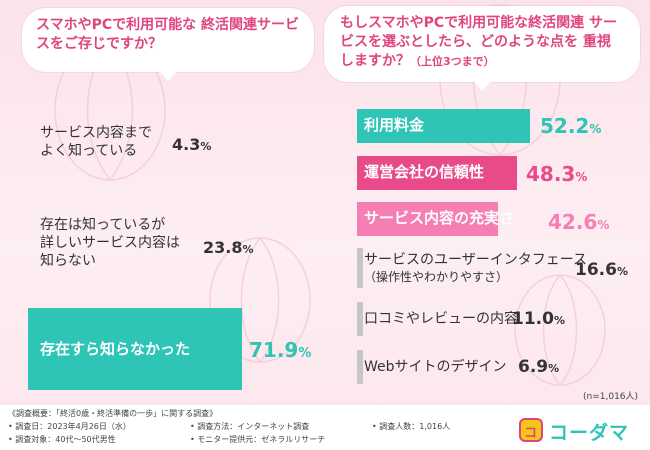  I want to click on label-line: 利用料金, so click(394, 125).